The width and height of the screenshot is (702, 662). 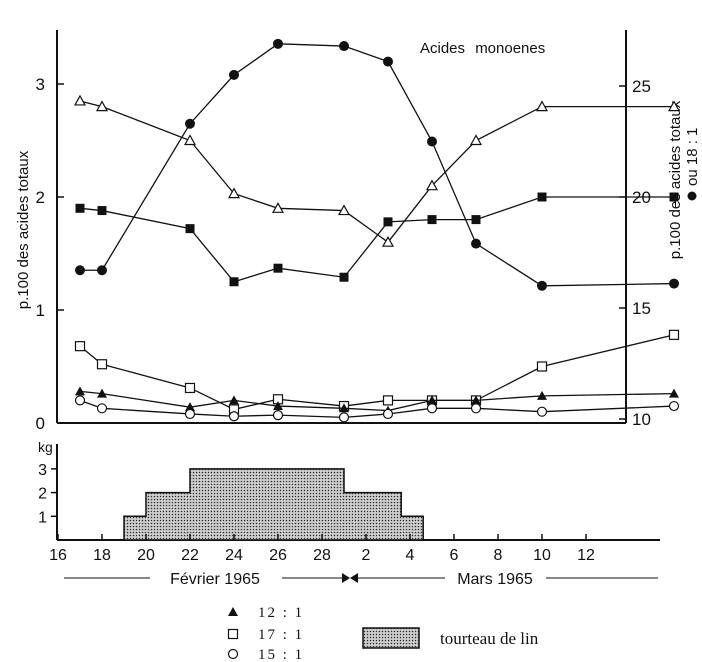 I want to click on x-tick-label: 4, so click(x=410, y=555).